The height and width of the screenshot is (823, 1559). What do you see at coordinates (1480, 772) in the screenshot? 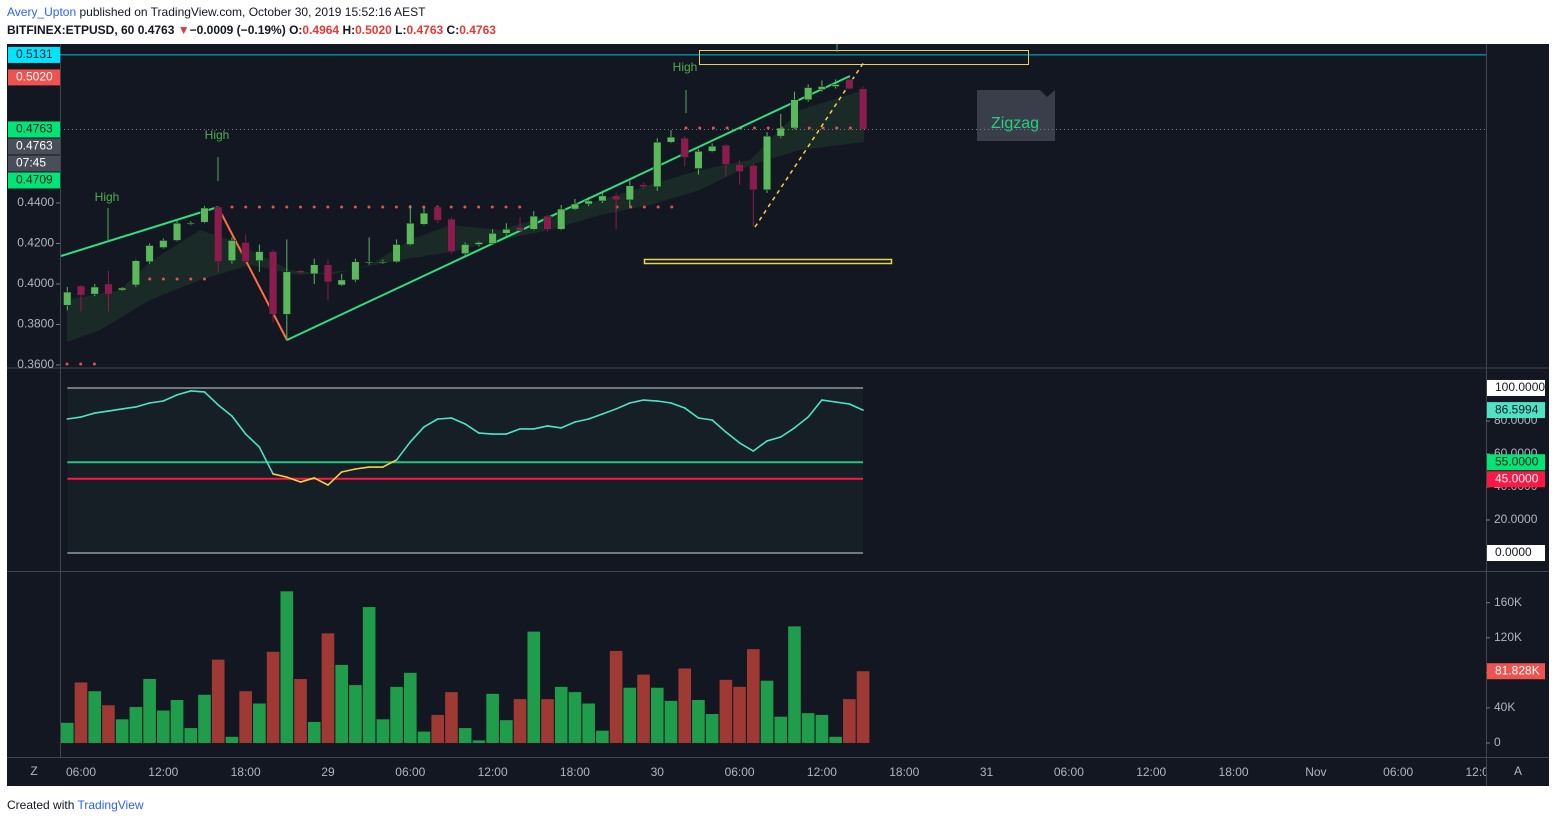
I see `x-tick-label: 12:00` at bounding box center [1480, 772].